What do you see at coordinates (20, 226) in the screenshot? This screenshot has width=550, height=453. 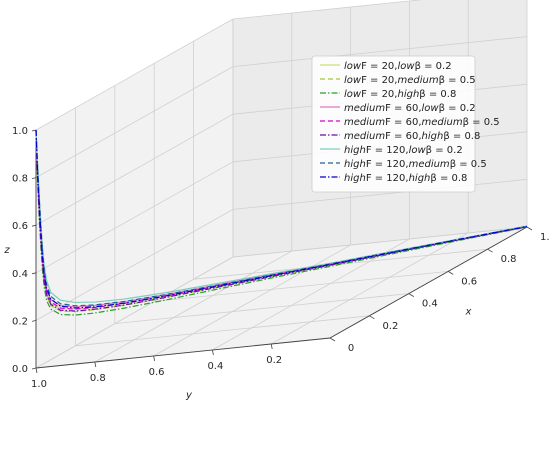 I see `z-tick-label: 0.6` at bounding box center [20, 226].